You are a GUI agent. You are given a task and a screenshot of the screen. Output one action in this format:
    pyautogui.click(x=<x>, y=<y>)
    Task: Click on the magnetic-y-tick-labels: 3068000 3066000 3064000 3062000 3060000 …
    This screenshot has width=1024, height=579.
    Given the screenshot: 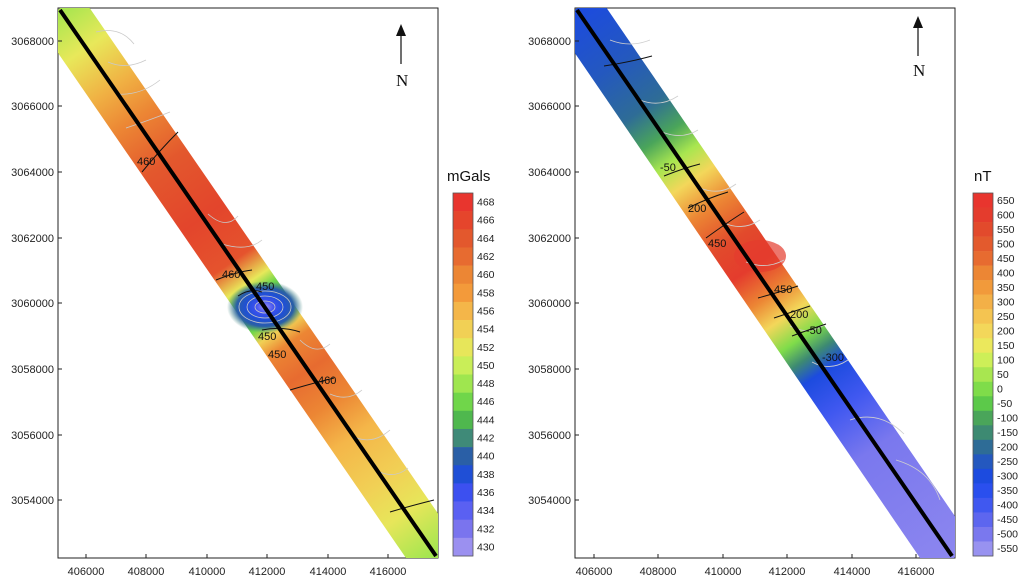 What is the action you would take?
    pyautogui.click(x=549, y=271)
    